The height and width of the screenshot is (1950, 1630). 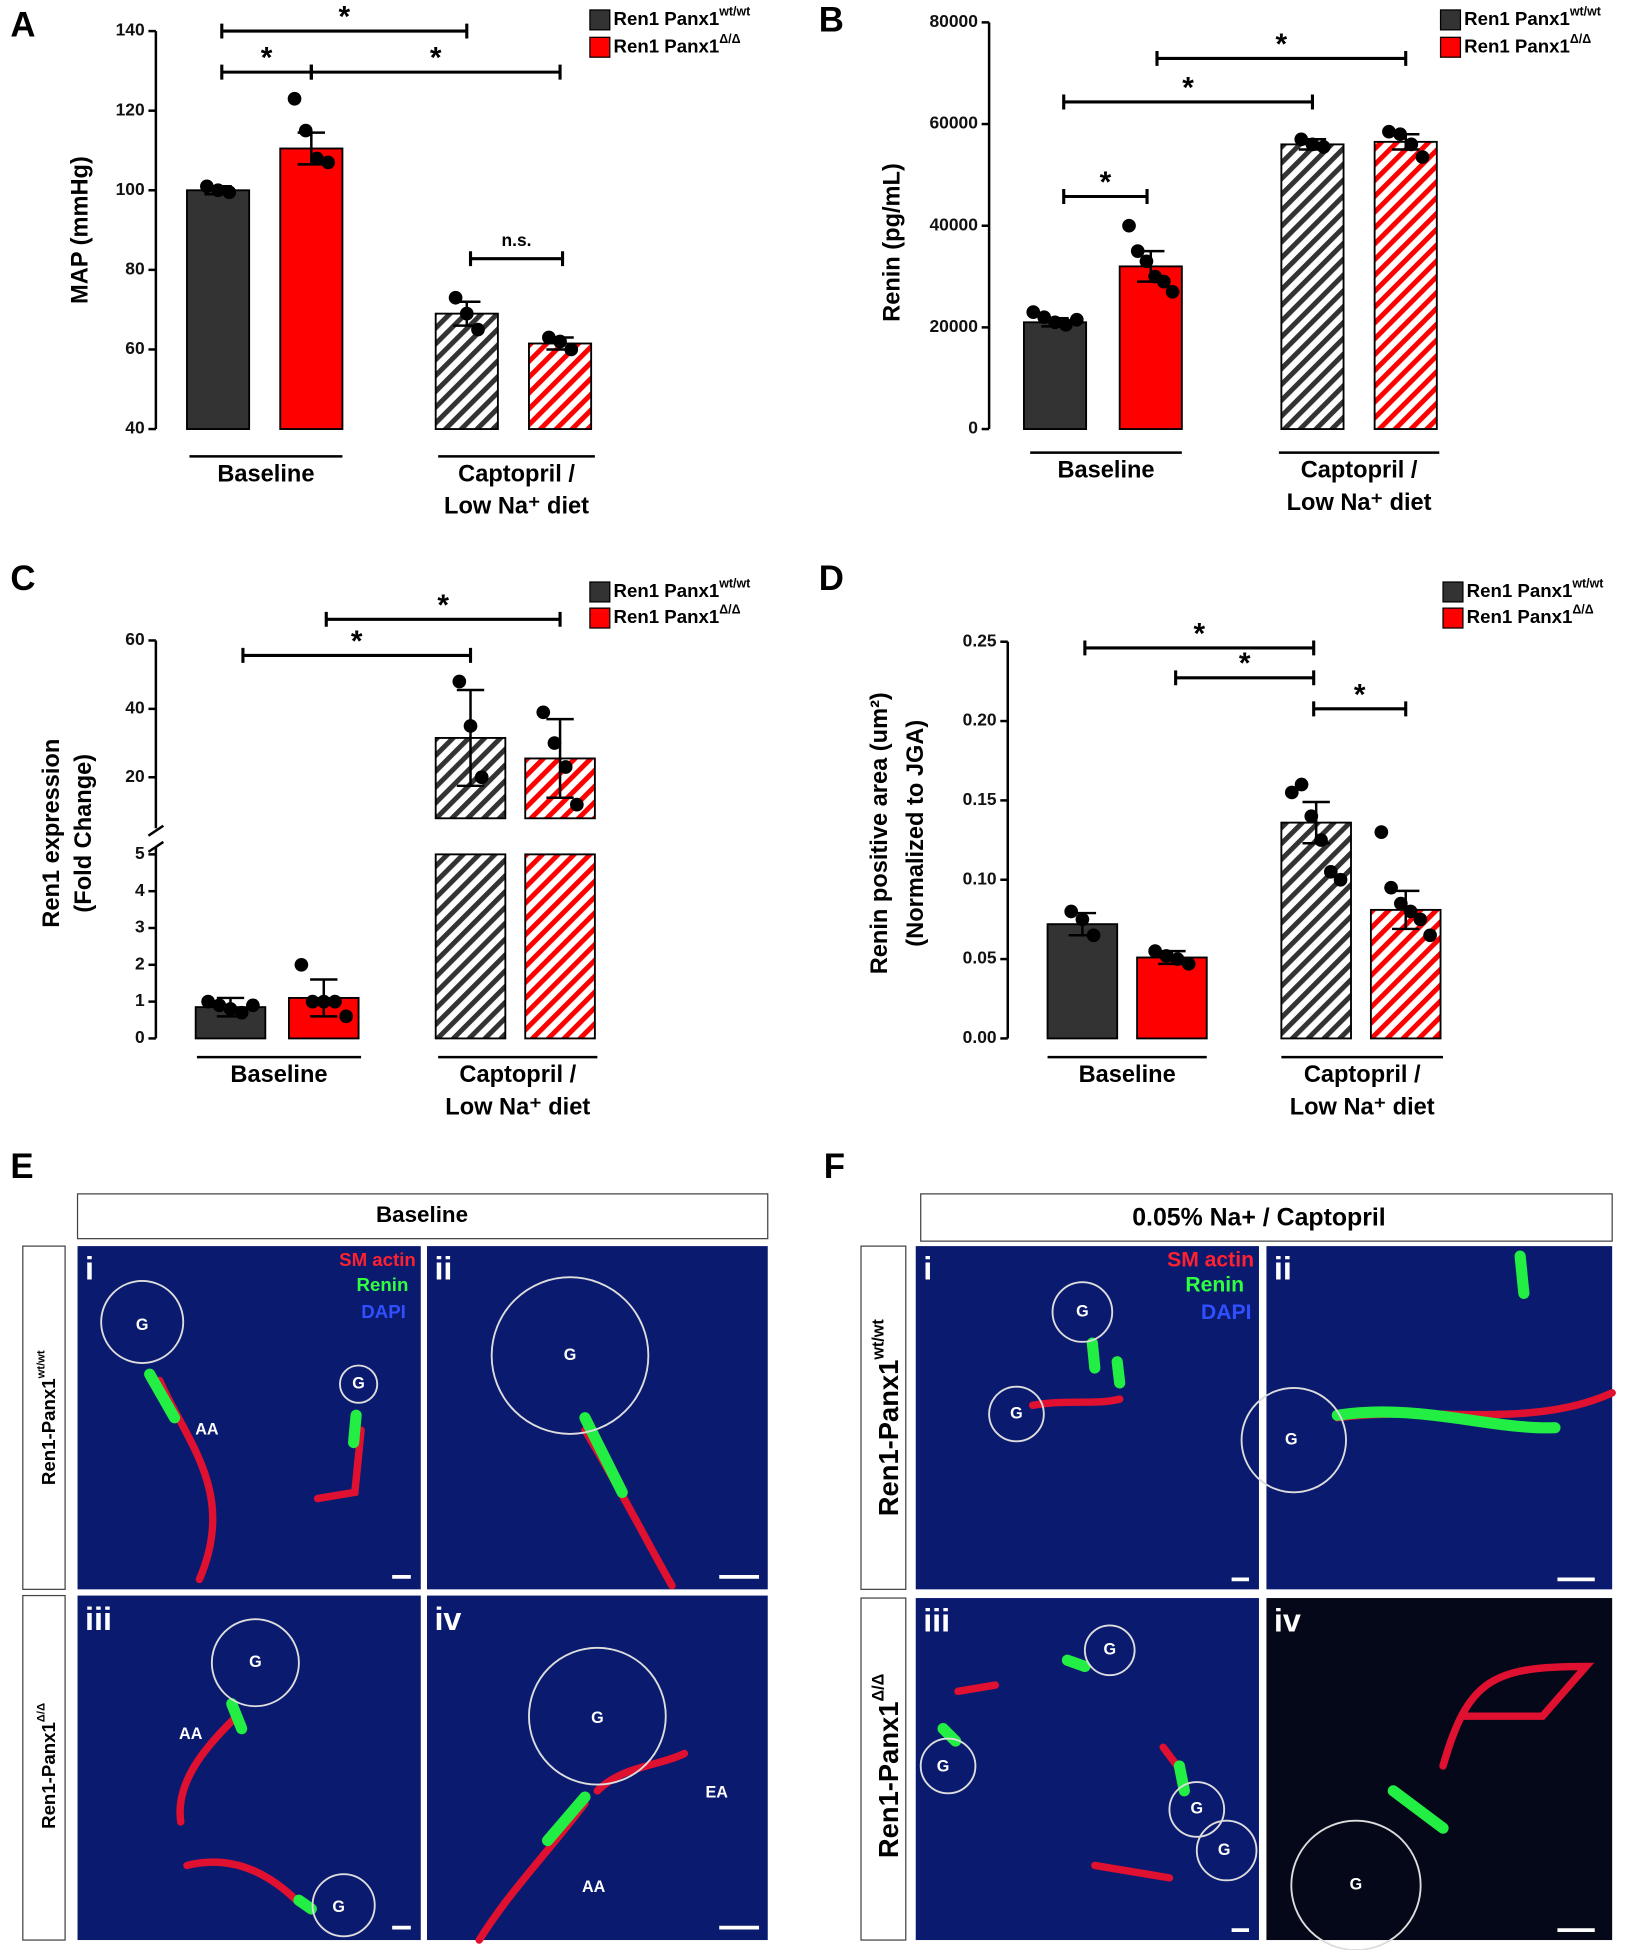 I want to click on y-tick-label: 0.10, so click(x=980, y=878).